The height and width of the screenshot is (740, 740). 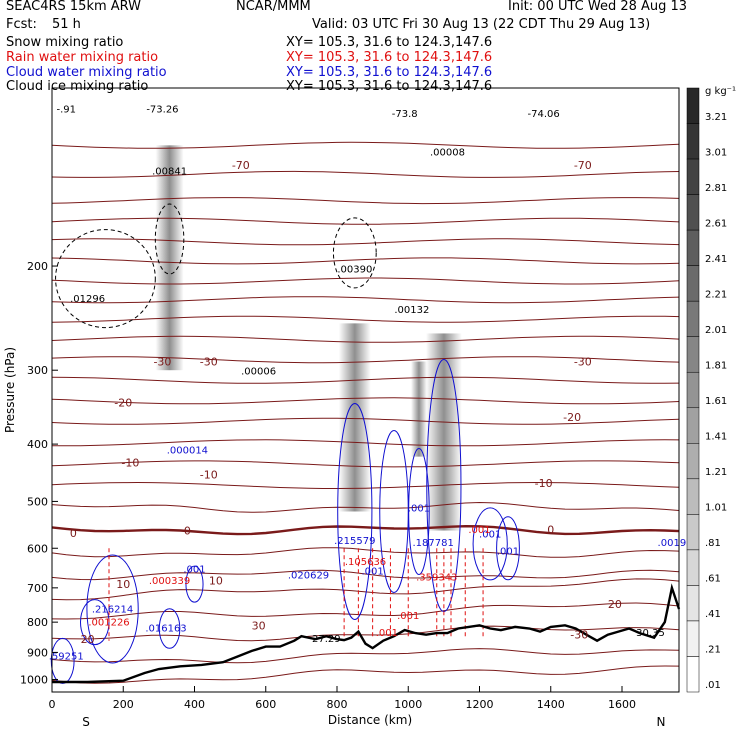 What do you see at coordinates (716, 152) in the screenshot?
I see `colorbar-label: 3.01` at bounding box center [716, 152].